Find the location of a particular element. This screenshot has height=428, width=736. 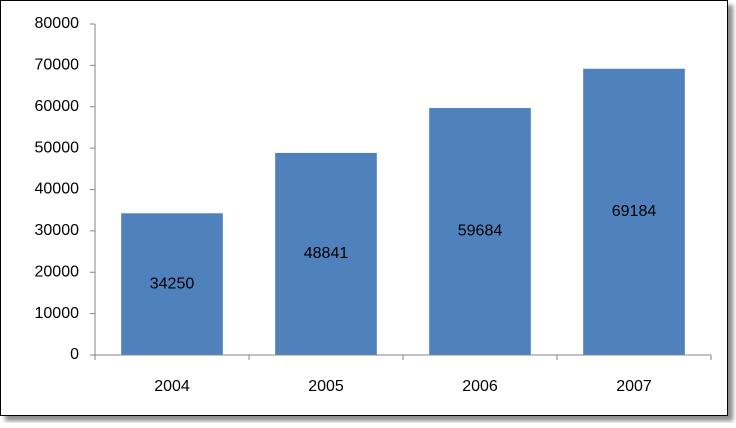

y-tick-label: 60000 is located at coordinates (57, 106).